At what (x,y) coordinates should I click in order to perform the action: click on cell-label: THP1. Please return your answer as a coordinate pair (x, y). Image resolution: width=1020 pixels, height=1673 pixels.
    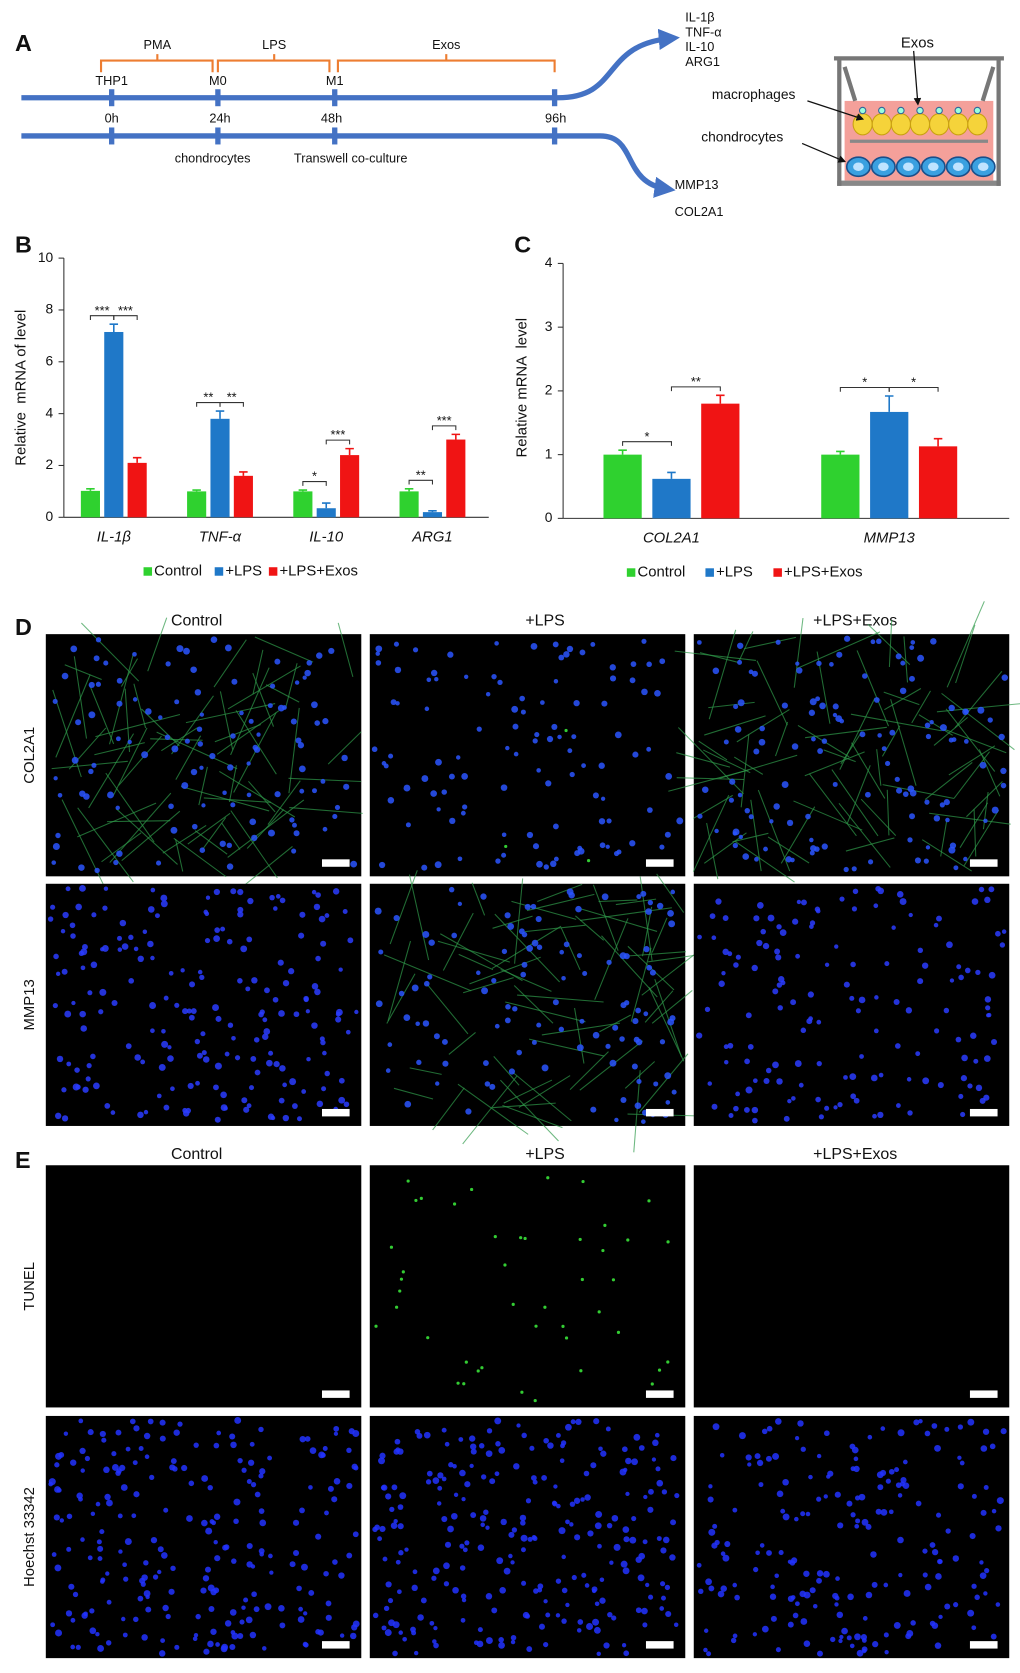
    Looking at the image, I should click on (111, 80).